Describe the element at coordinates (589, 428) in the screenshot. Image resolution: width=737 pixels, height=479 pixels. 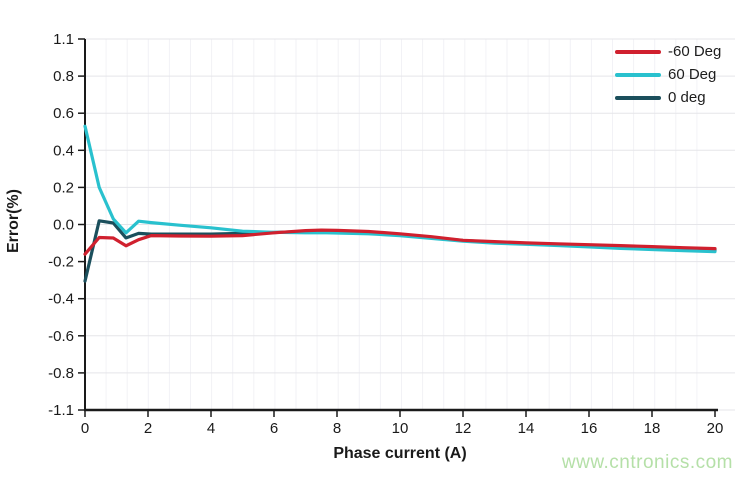
I see `svg-text: 16` at that location.